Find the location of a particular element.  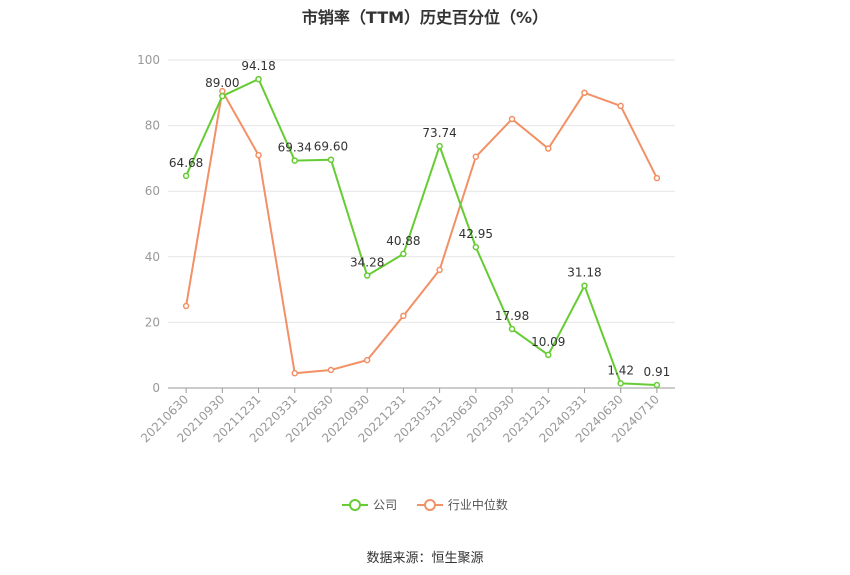

chart-title: 市销率（TTM）历史百分位（%） is located at coordinates (425, 17).